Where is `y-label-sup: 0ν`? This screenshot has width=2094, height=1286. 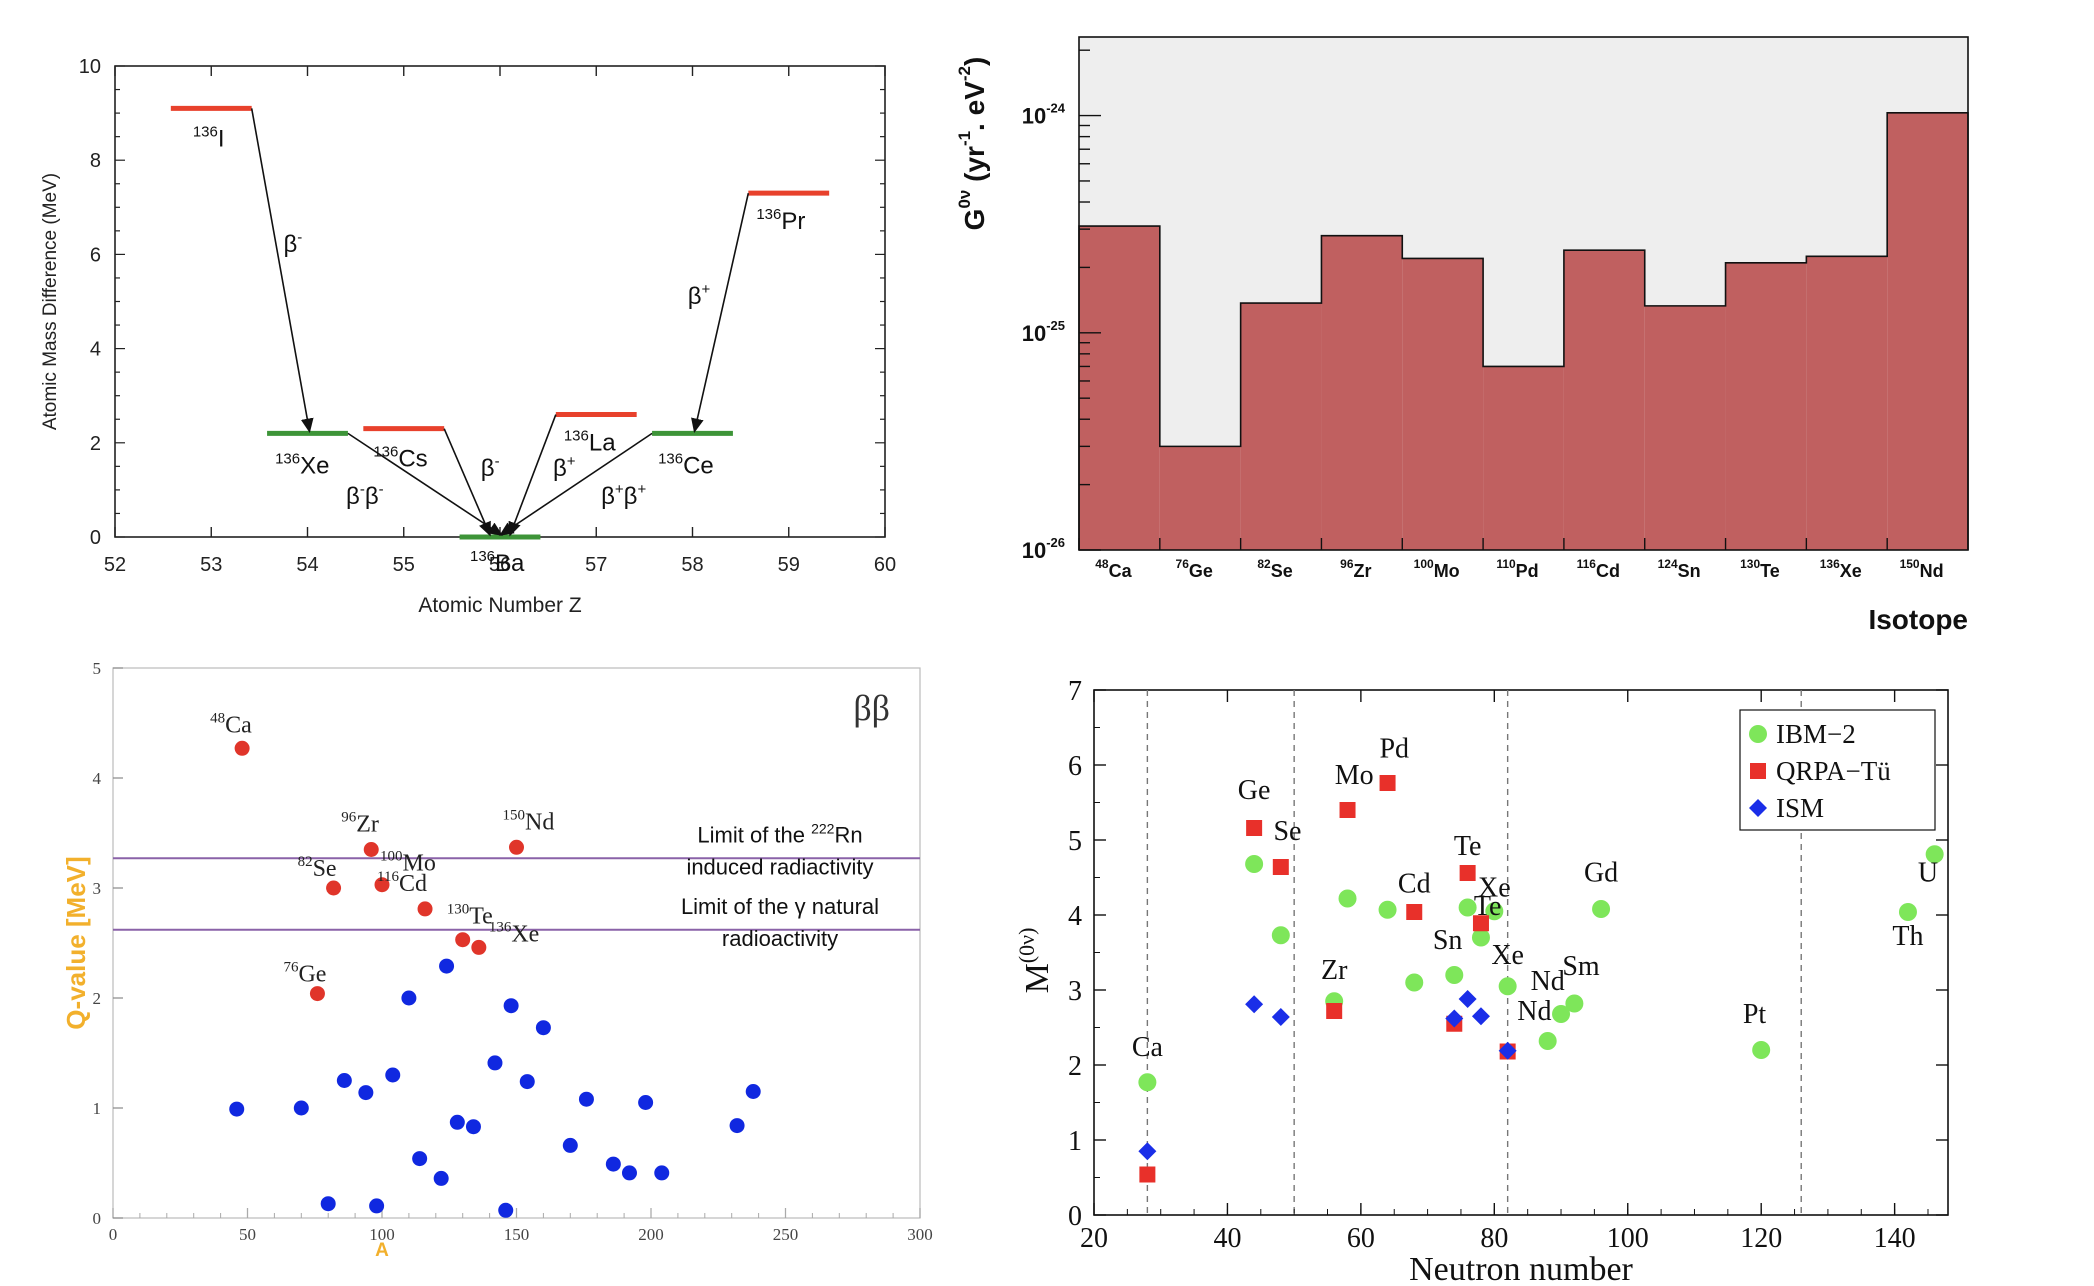
y-label-sup: 0ν is located at coordinates (964, 199).